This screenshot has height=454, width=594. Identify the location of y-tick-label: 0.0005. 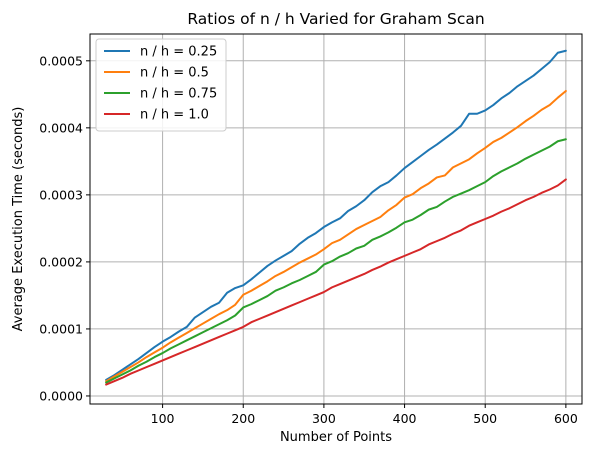
(61, 60).